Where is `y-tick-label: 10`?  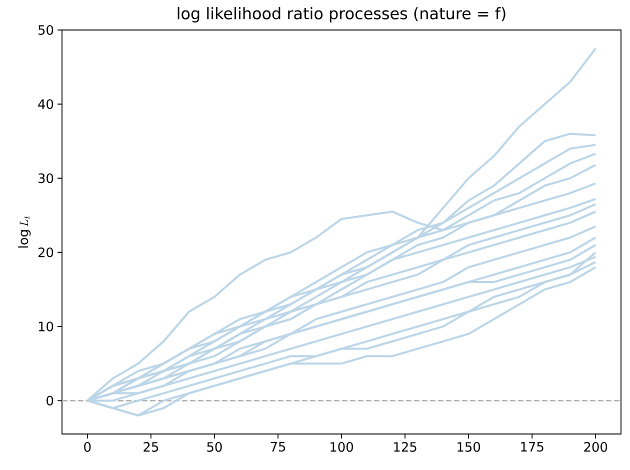 y-tick-label: 10 is located at coordinates (46, 327).